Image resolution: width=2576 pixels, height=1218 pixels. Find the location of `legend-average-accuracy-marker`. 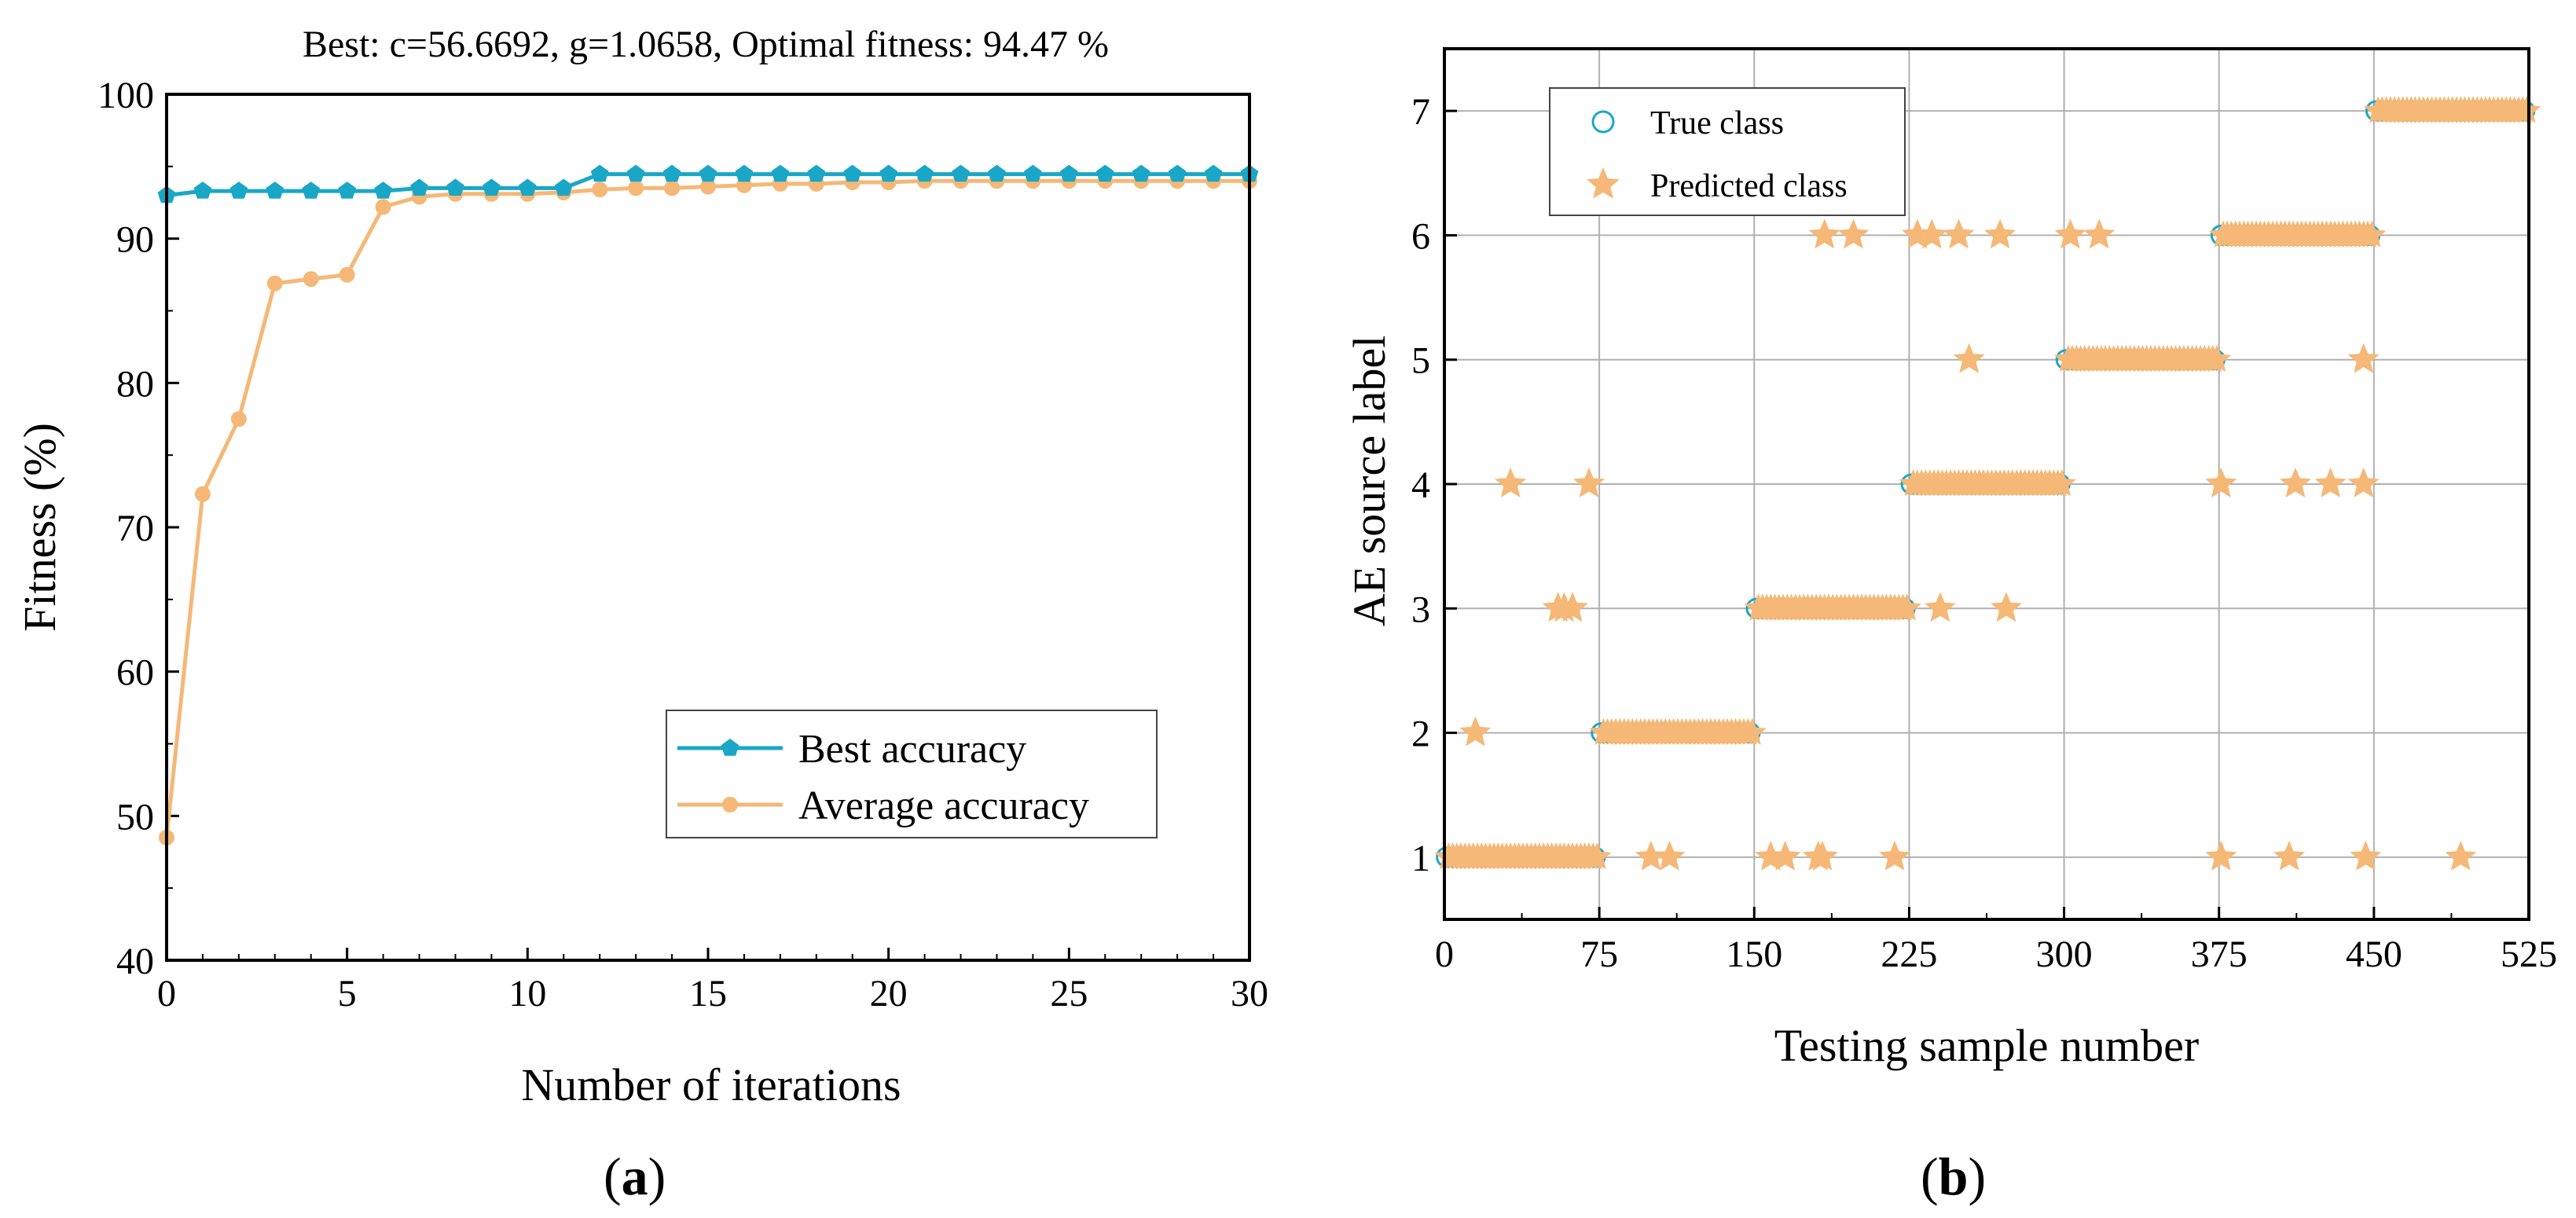

legend-average-accuracy-marker is located at coordinates (730, 805).